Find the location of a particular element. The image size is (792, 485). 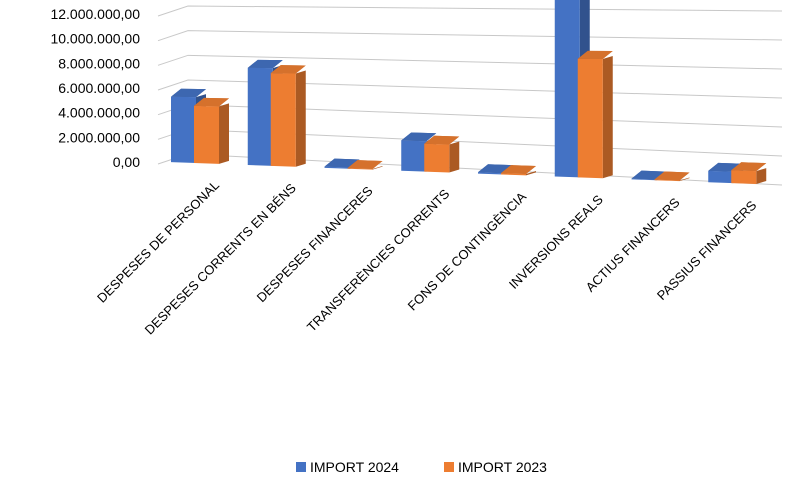

y-tick-label: 2.000.000,00 is located at coordinates (99, 137).